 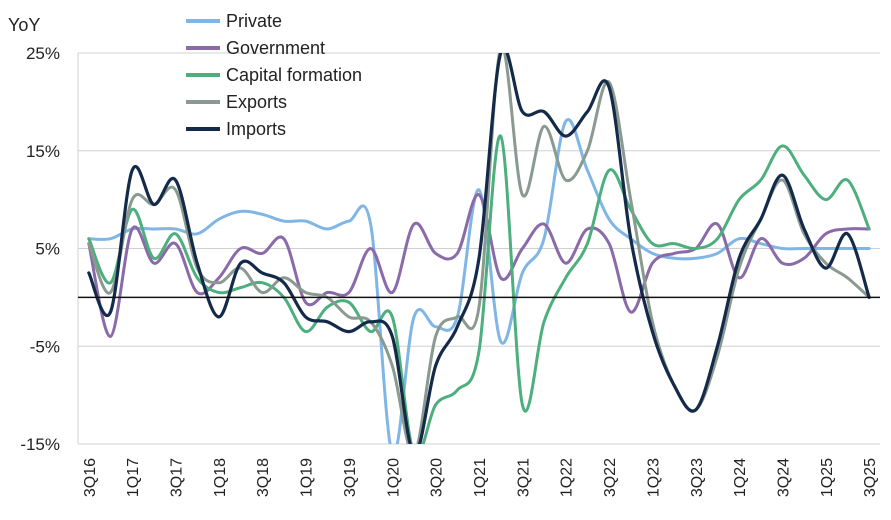 What do you see at coordinates (254, 21) in the screenshot?
I see `legend-label: Private` at bounding box center [254, 21].